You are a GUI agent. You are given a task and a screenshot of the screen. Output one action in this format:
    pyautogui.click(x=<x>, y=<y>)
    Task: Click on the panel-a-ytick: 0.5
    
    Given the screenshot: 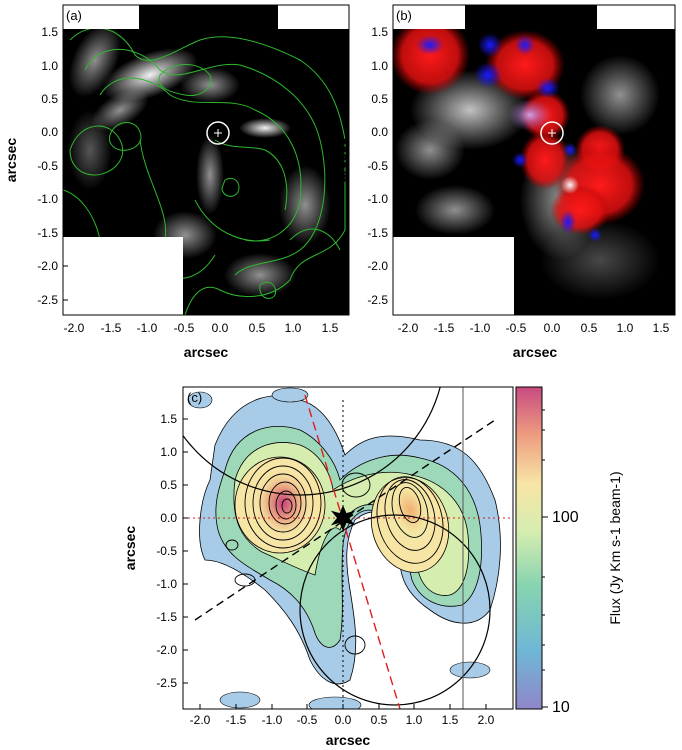 What is the action you would take?
    pyautogui.click(x=49, y=99)
    